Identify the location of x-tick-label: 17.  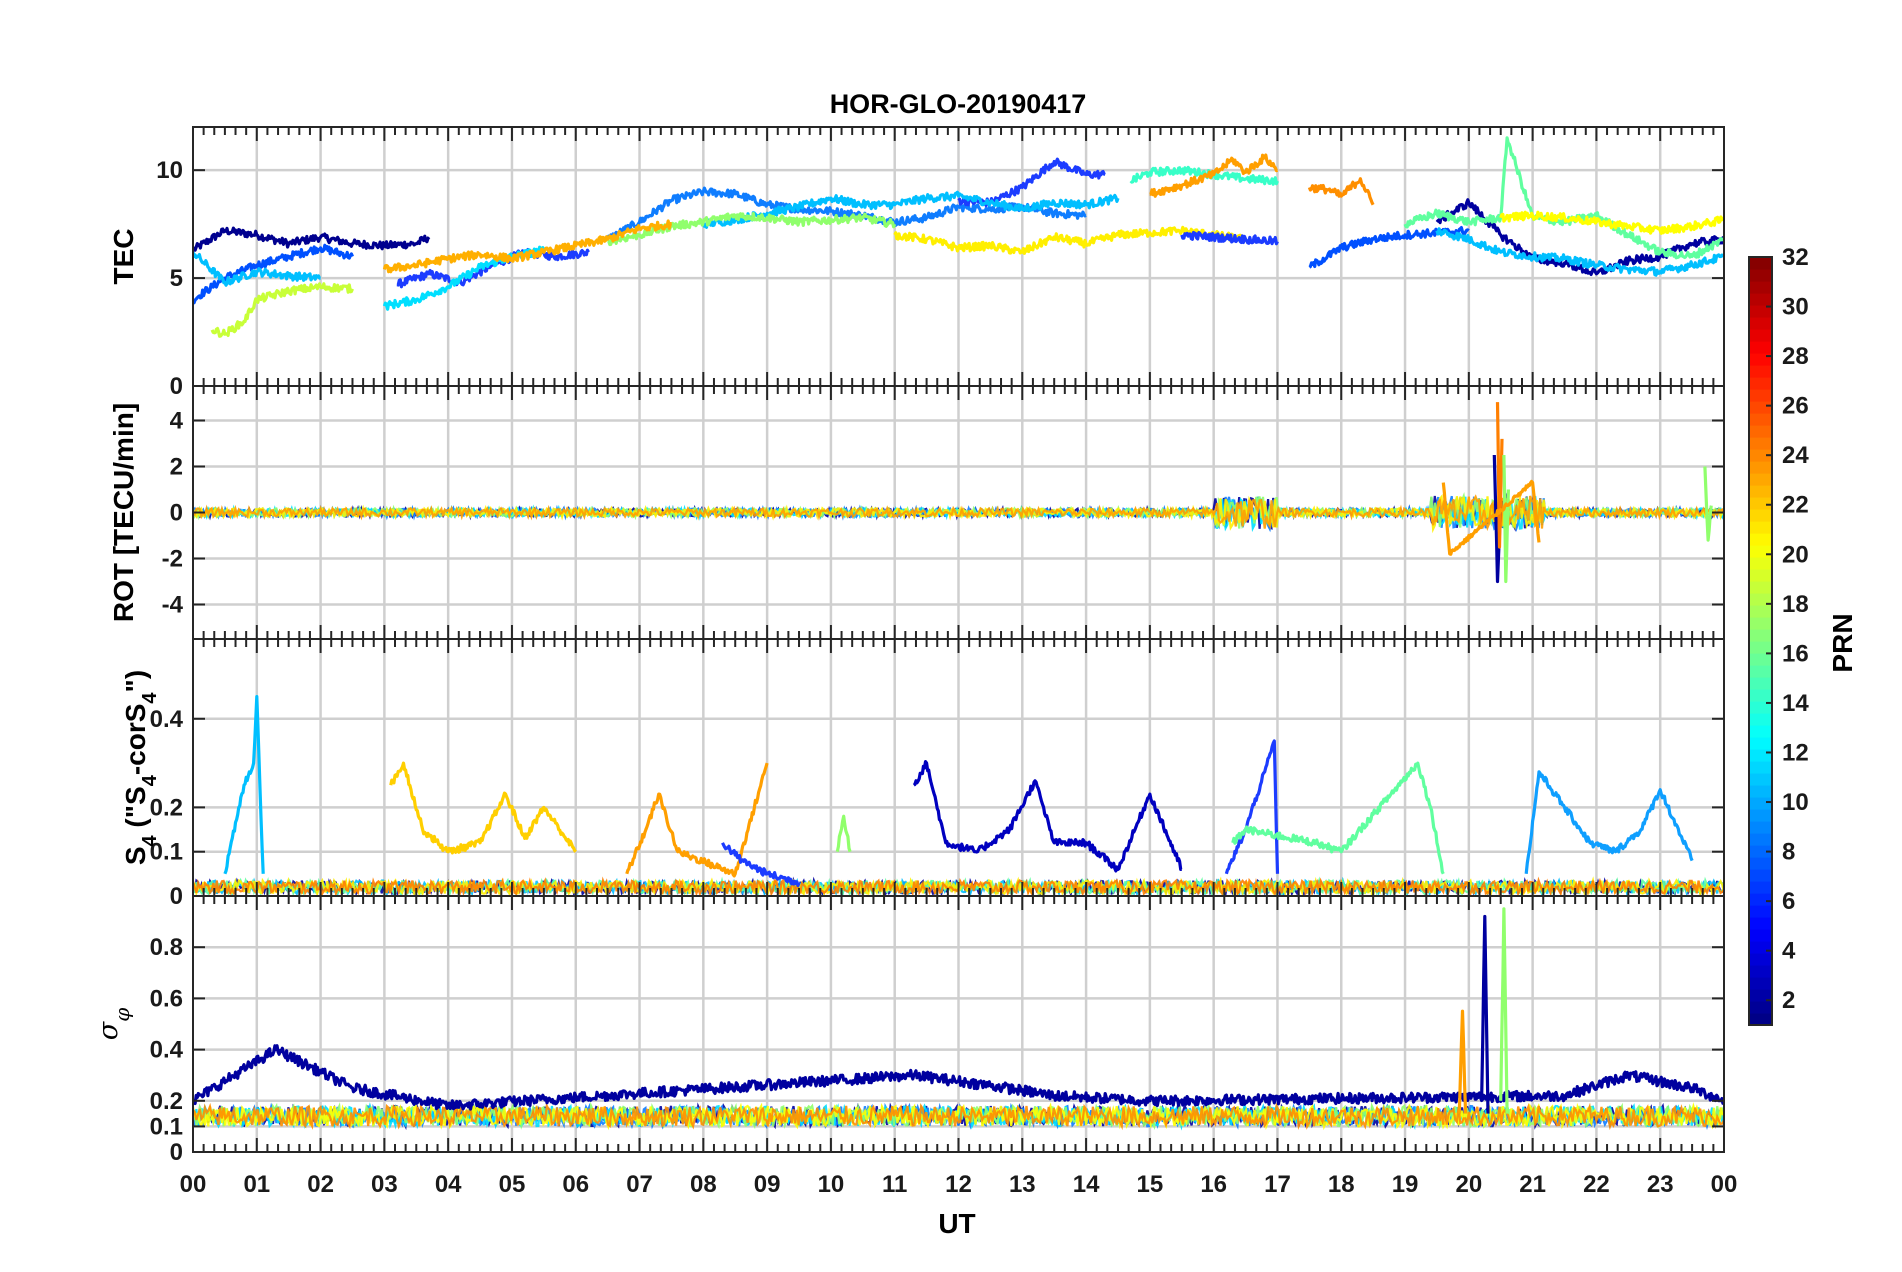
(1277, 1184).